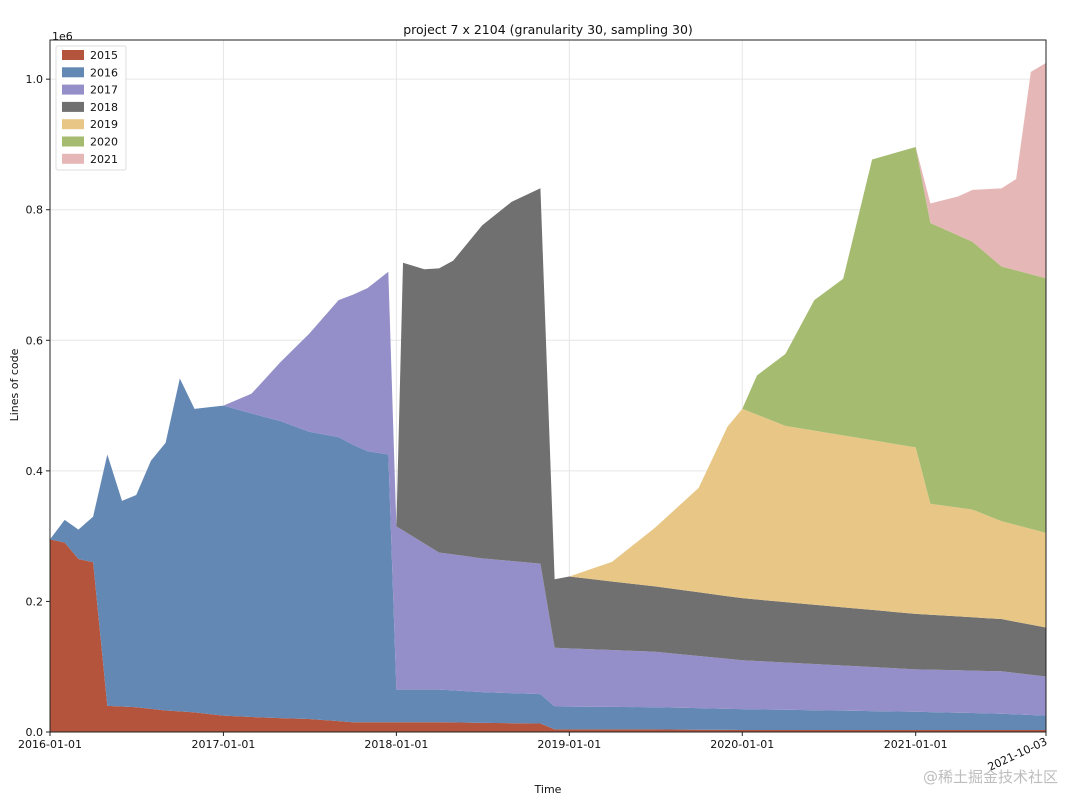 Image resolution: width=1080 pixels, height=810 pixels. Describe the element at coordinates (73, 89) in the screenshot. I see `legend-swatch-2017` at that location.